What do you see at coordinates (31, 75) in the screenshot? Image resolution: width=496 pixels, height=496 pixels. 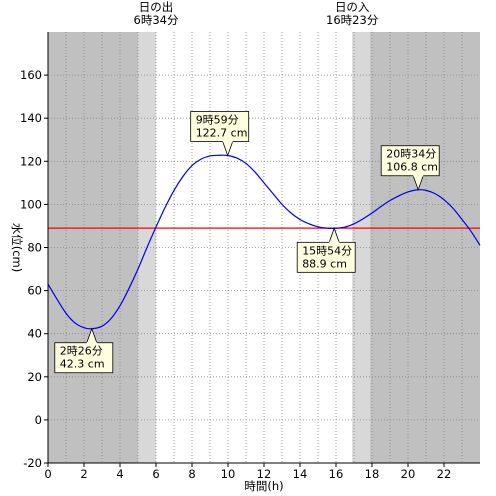 I see `y-tick-label: 160` at bounding box center [31, 75].